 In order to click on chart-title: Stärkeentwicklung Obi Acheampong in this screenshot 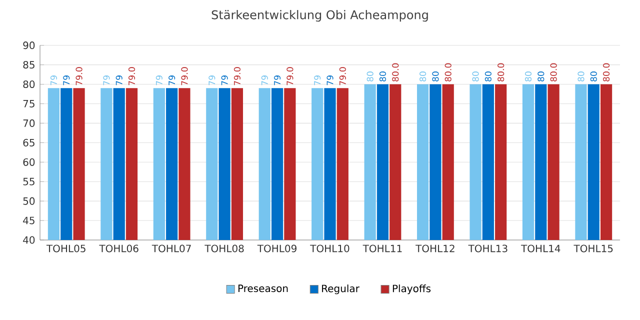, I will do `click(320, 16)`.